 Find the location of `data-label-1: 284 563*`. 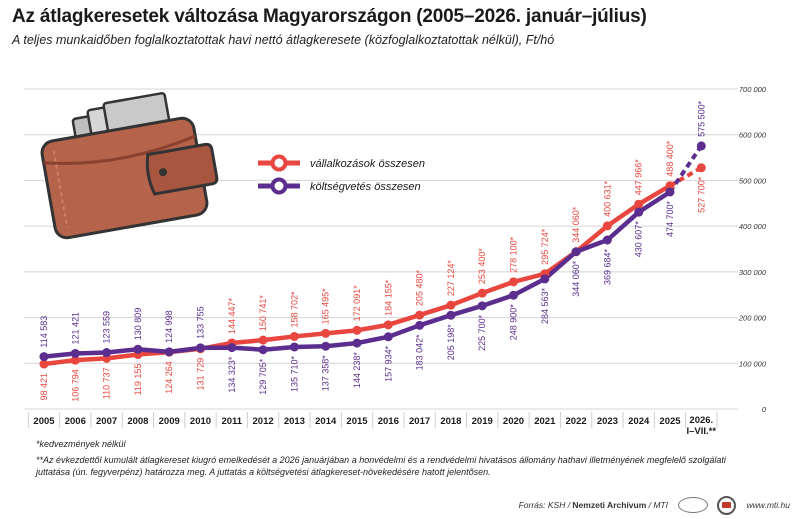

data-label-1: 284 563* is located at coordinates (545, 305).